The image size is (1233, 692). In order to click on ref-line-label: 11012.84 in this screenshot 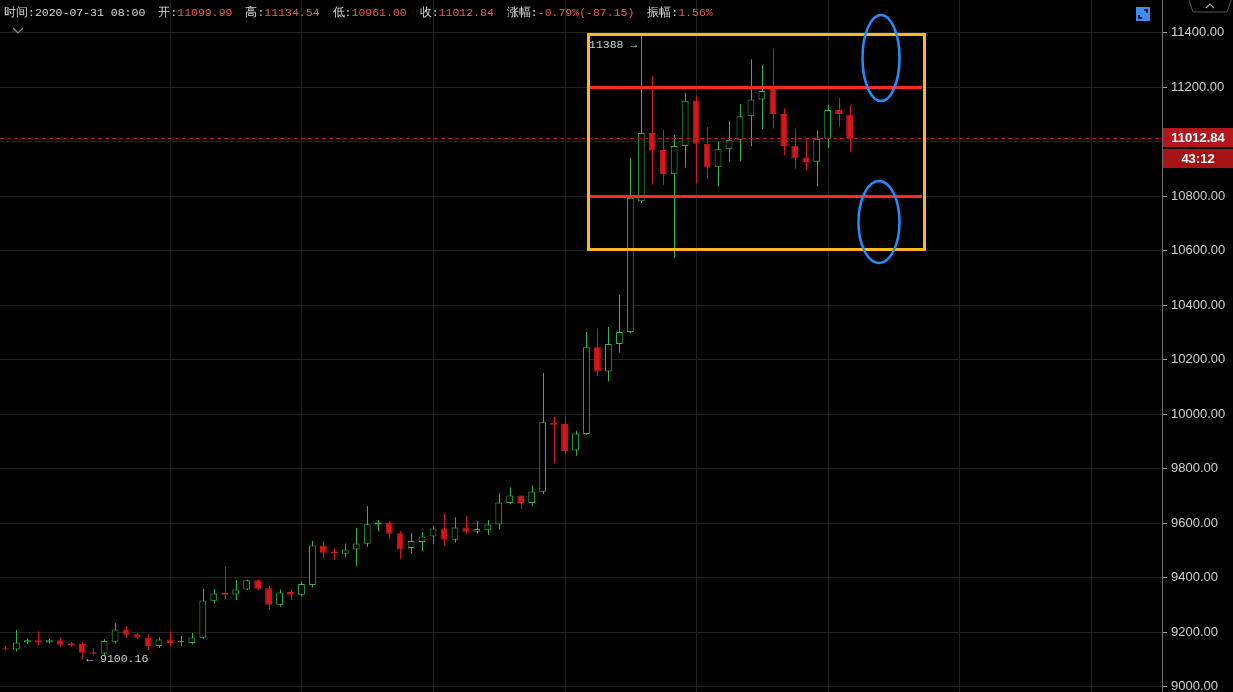, I will do `click(1198, 138)`.